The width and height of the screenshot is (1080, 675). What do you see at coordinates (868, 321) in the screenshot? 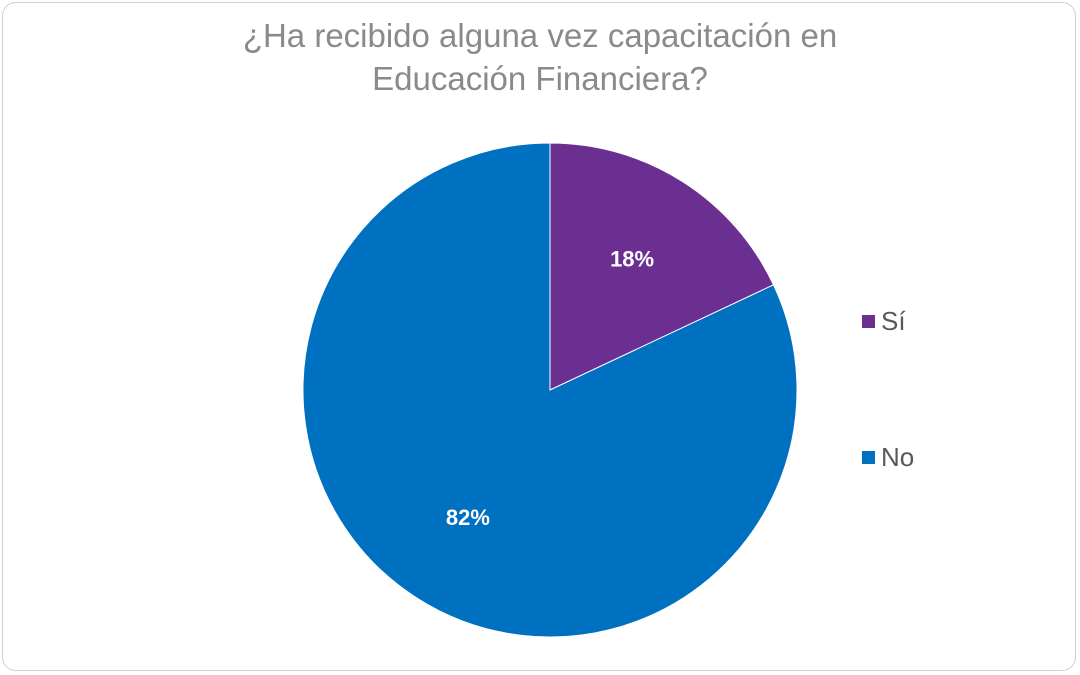
I see `legend-swatch-si` at bounding box center [868, 321].